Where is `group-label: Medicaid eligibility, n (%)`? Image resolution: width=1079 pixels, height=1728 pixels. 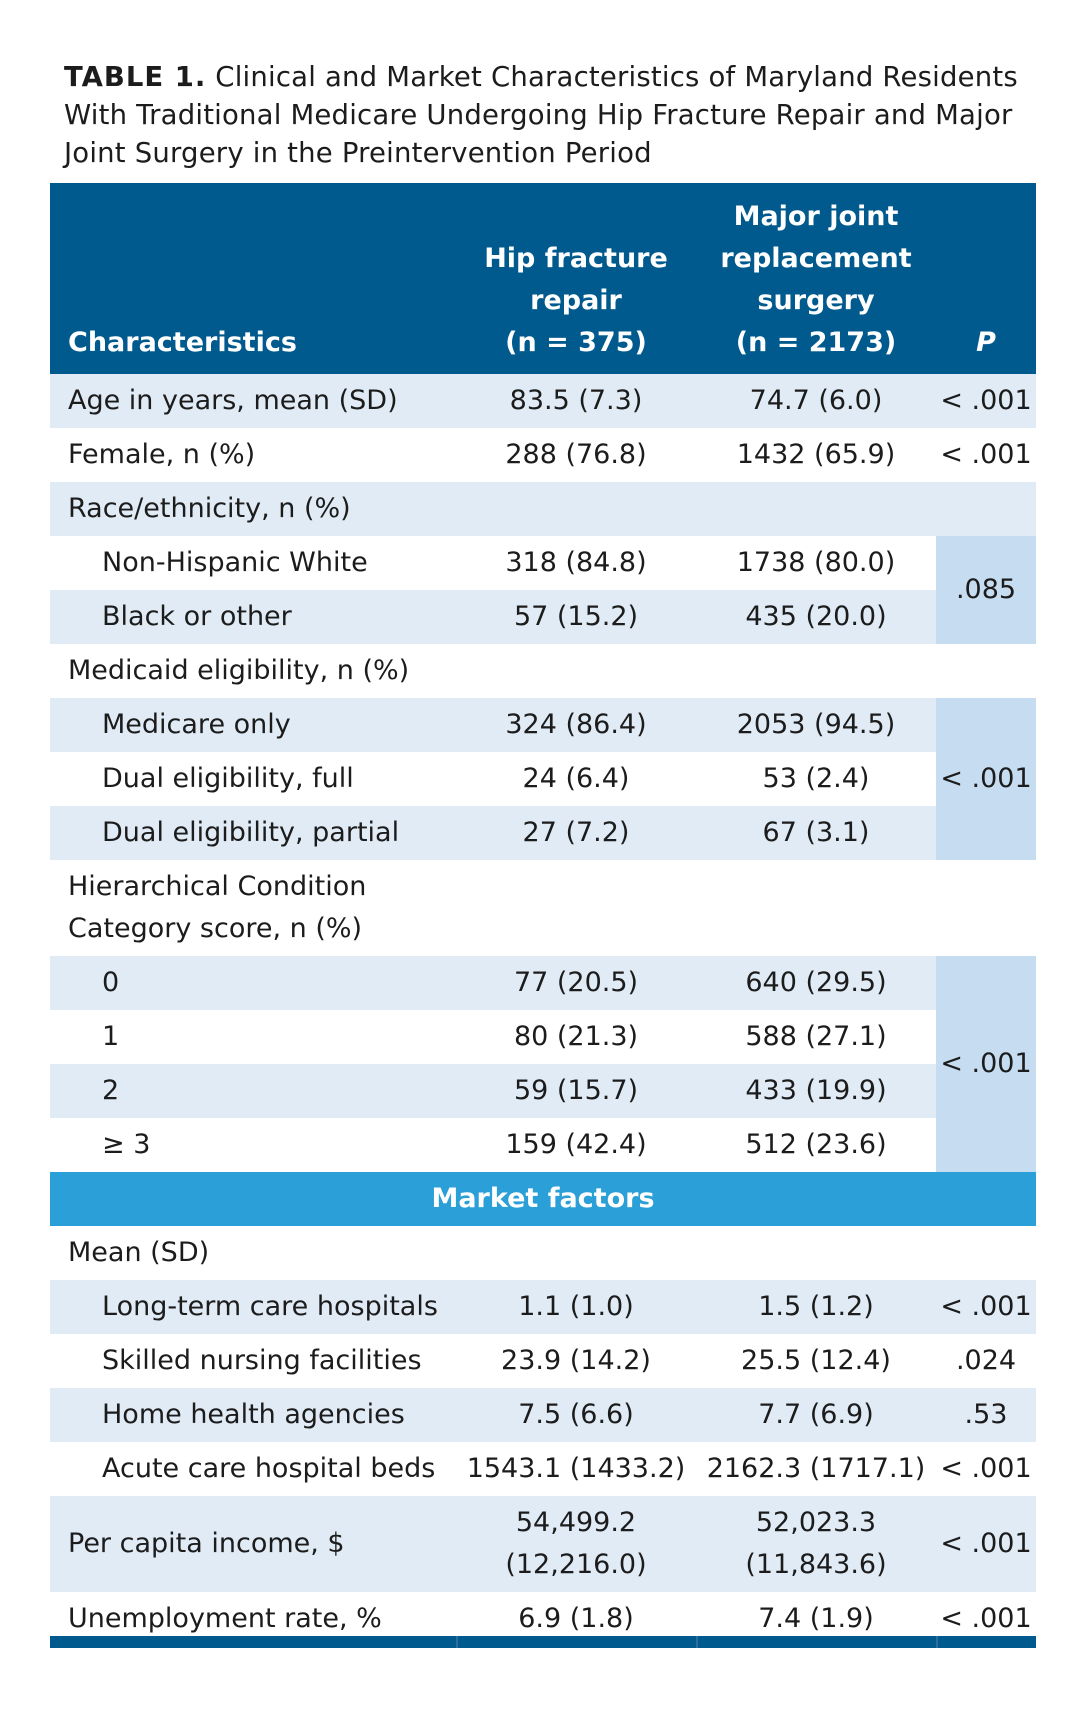 group-label: Medicaid eligibility, n (%) is located at coordinates (543, 671).